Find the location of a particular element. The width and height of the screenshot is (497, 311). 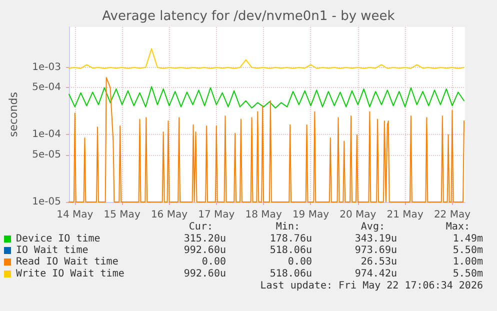

text: 973.69u is located at coordinates (375, 250).